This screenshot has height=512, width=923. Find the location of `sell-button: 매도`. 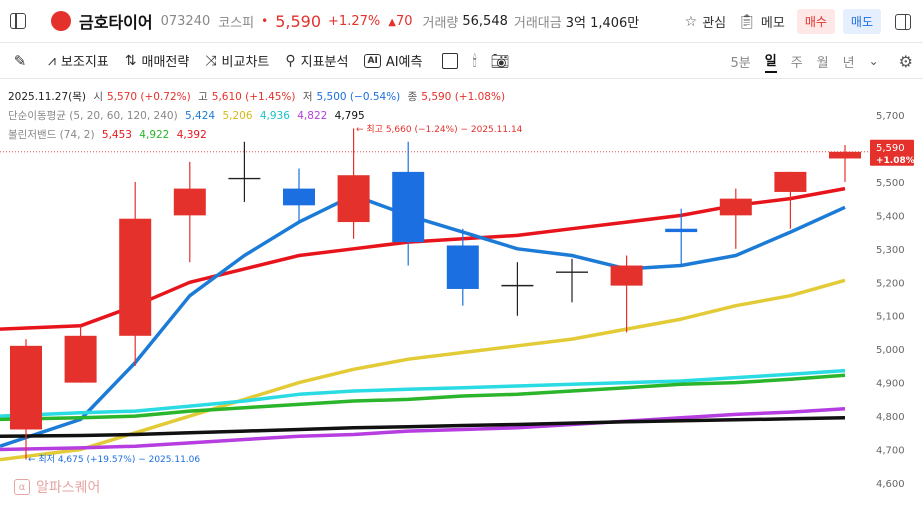

sell-button: 매도 is located at coordinates (861, 21).